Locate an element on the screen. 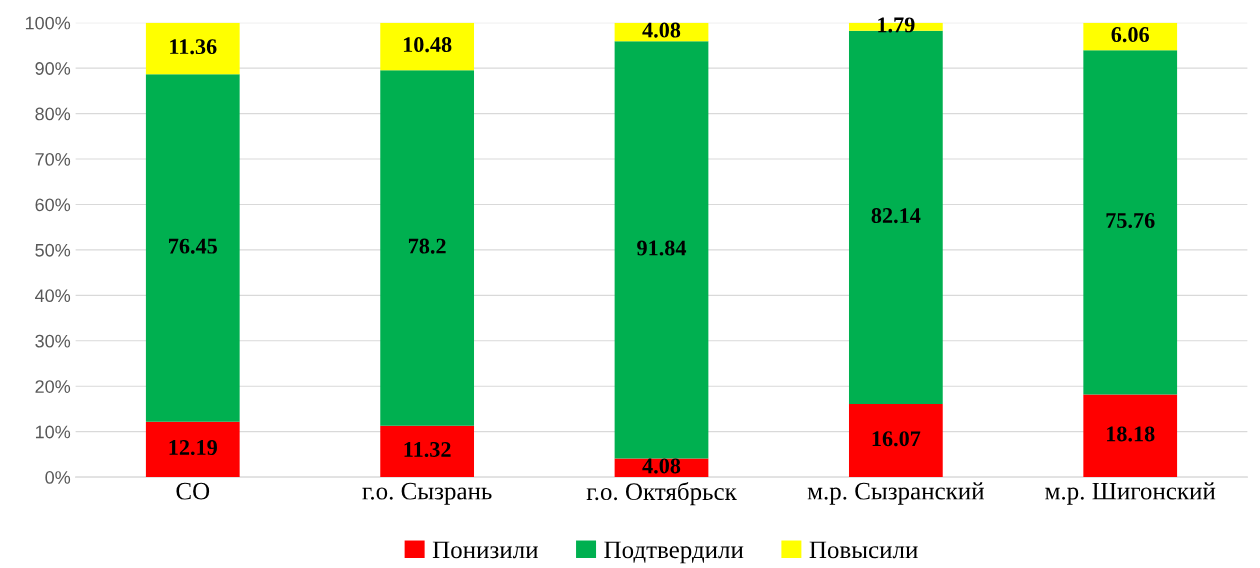 The height and width of the screenshot is (568, 1260). data-label: 75.76 is located at coordinates (1130, 221).